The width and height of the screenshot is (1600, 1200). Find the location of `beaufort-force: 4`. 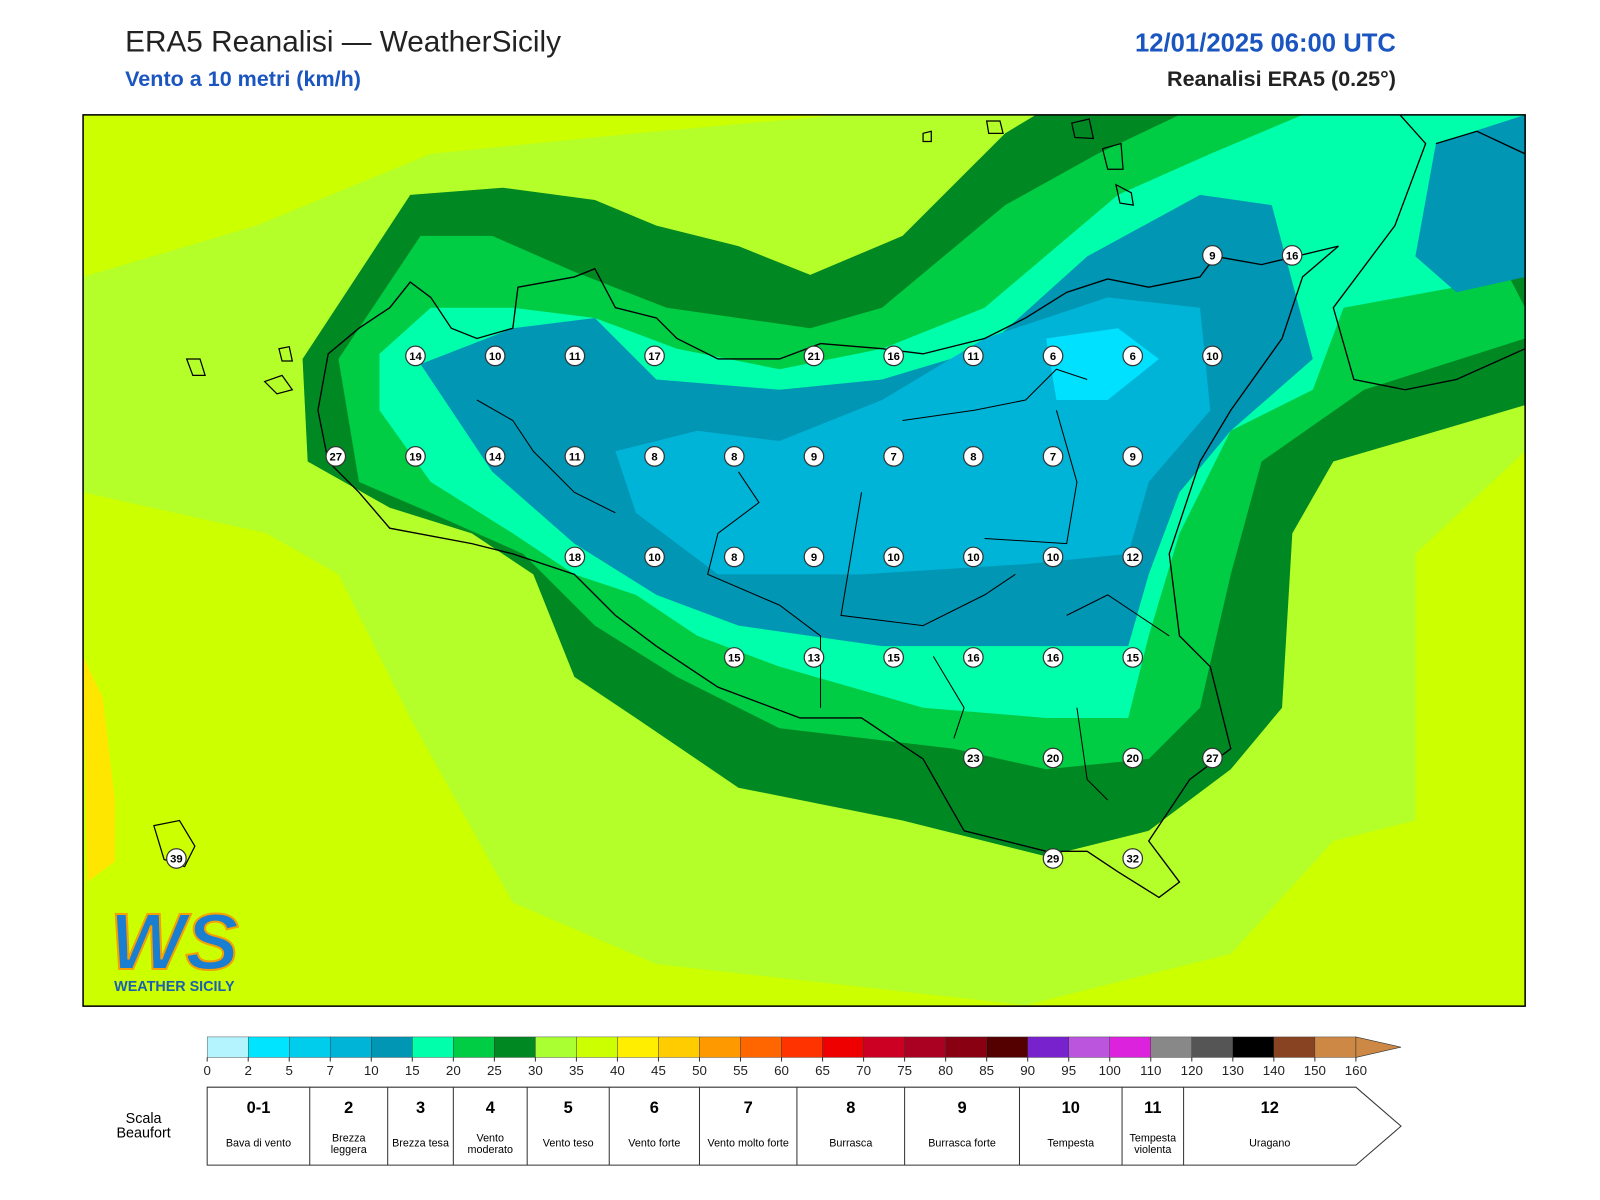

beaufort-force: 4 is located at coordinates (490, 1108).